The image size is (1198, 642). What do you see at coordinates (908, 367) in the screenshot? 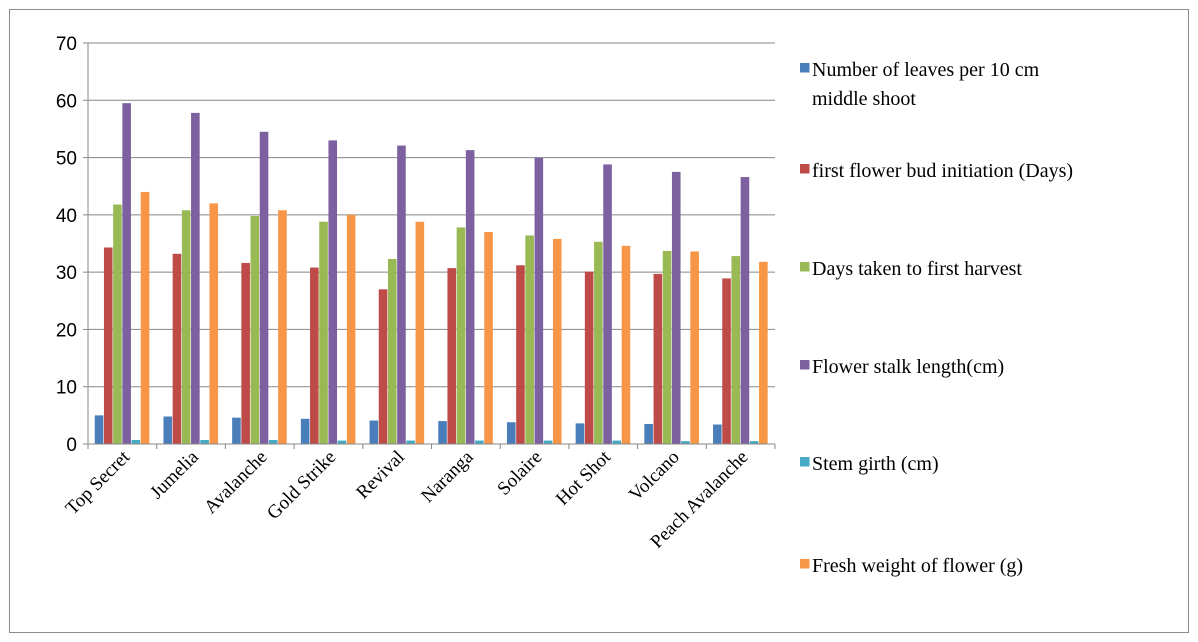
I see `legend-label: Flower stalk length(cm)` at bounding box center [908, 367].